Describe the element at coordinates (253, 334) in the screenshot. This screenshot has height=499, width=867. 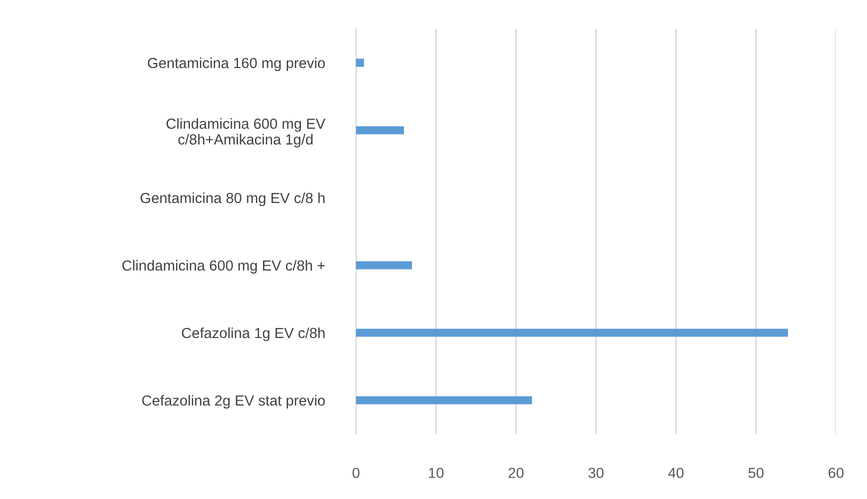
I see `y-tick-label: Cefazolina 1g EV c/8h` at that location.